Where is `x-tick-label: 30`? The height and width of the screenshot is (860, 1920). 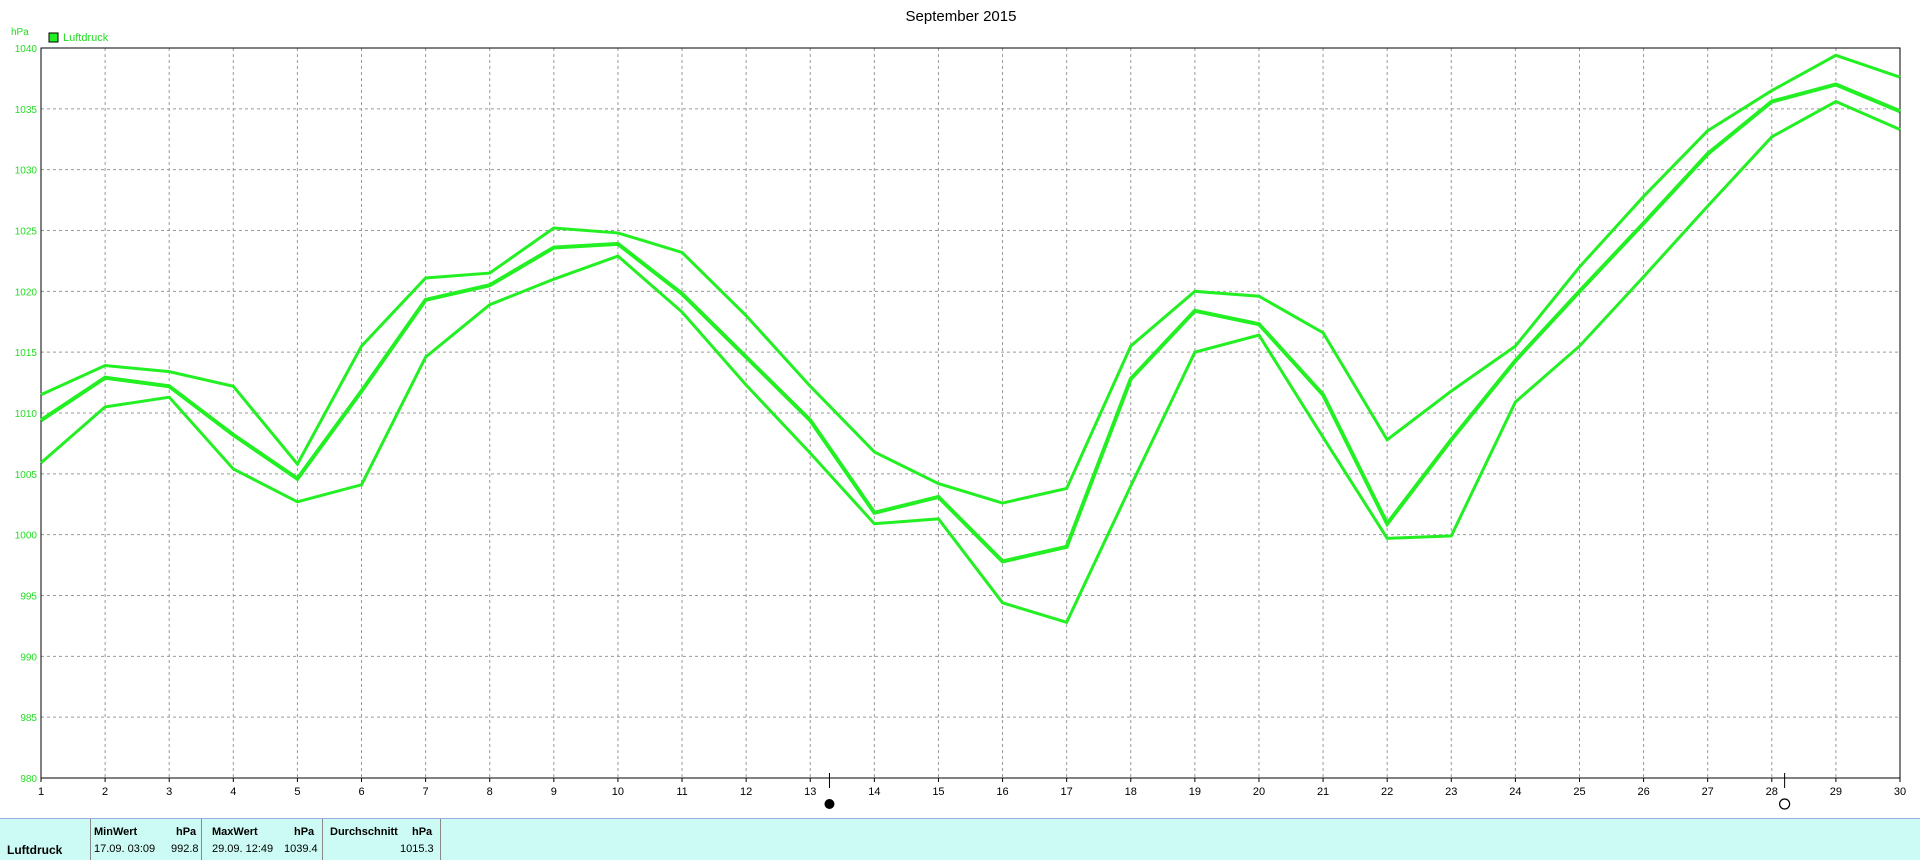 x-tick-label: 30 is located at coordinates (1900, 792).